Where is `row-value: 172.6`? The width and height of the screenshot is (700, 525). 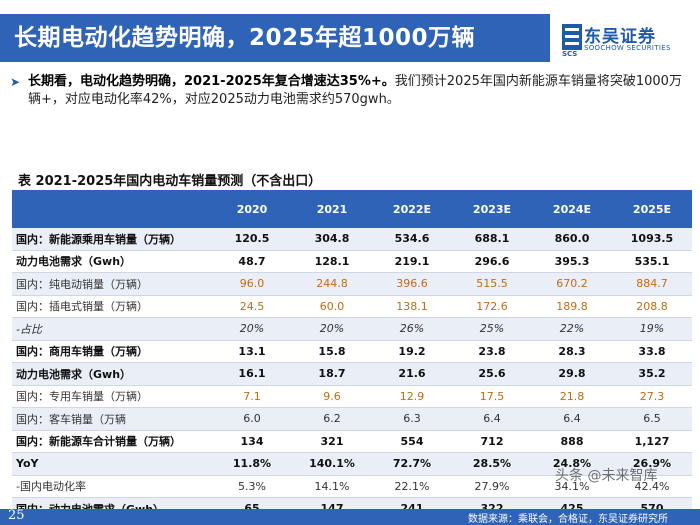 row-value: 172.6 is located at coordinates (492, 306).